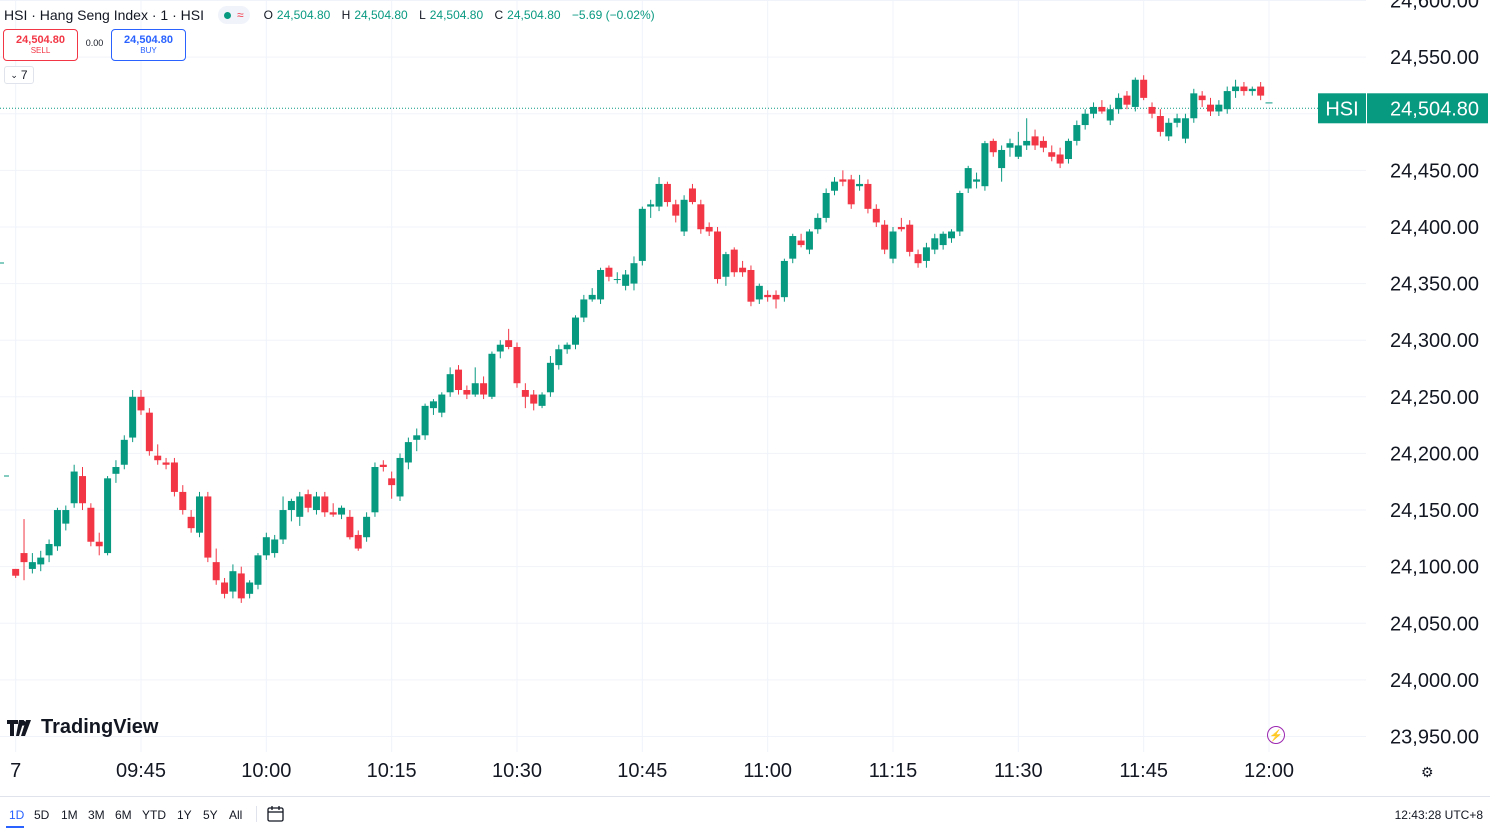 The width and height of the screenshot is (1490, 828). What do you see at coordinates (210, 815) in the screenshot?
I see `range-5y: 5Y` at bounding box center [210, 815].